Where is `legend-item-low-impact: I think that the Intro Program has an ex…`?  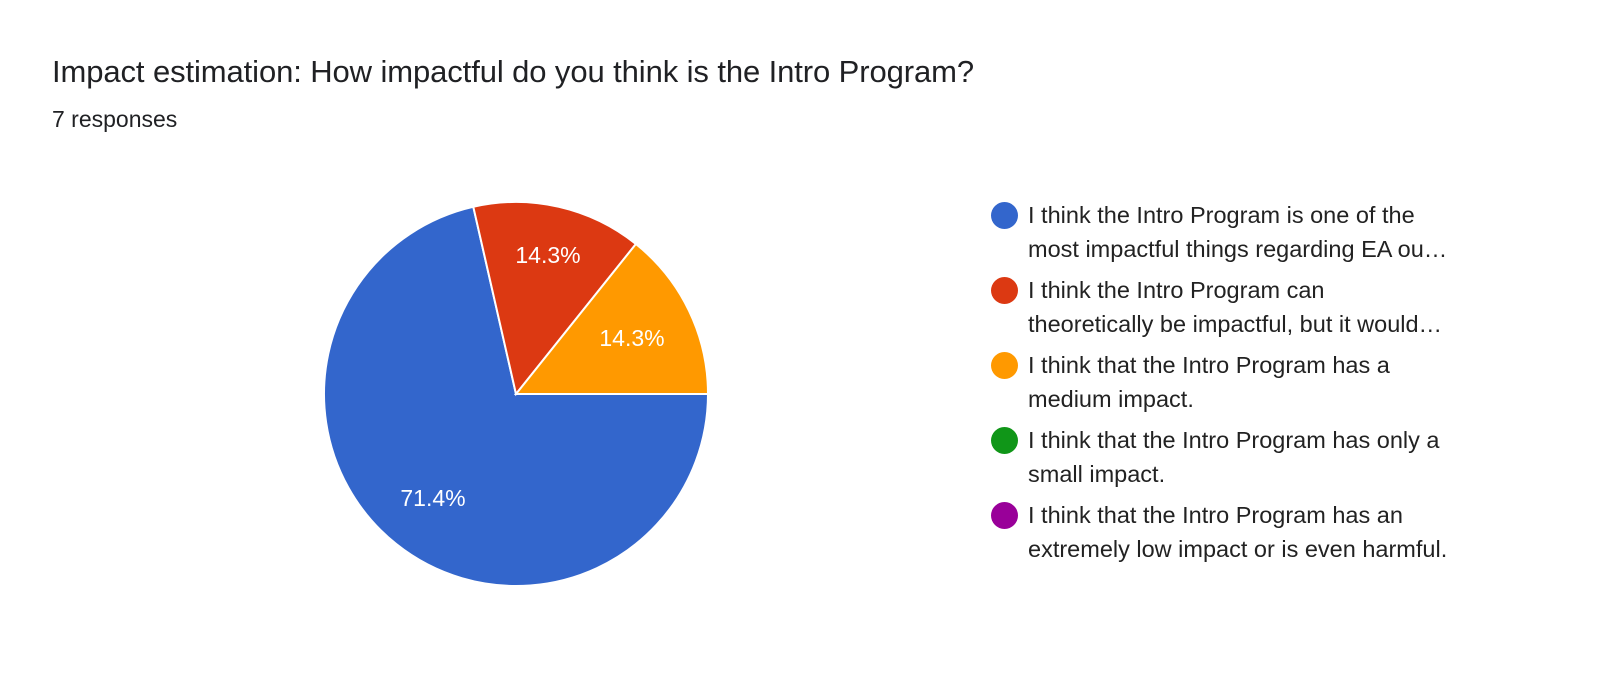
legend-item-low-impact: I think that the Intro Program has an ex… is located at coordinates (1250, 535).